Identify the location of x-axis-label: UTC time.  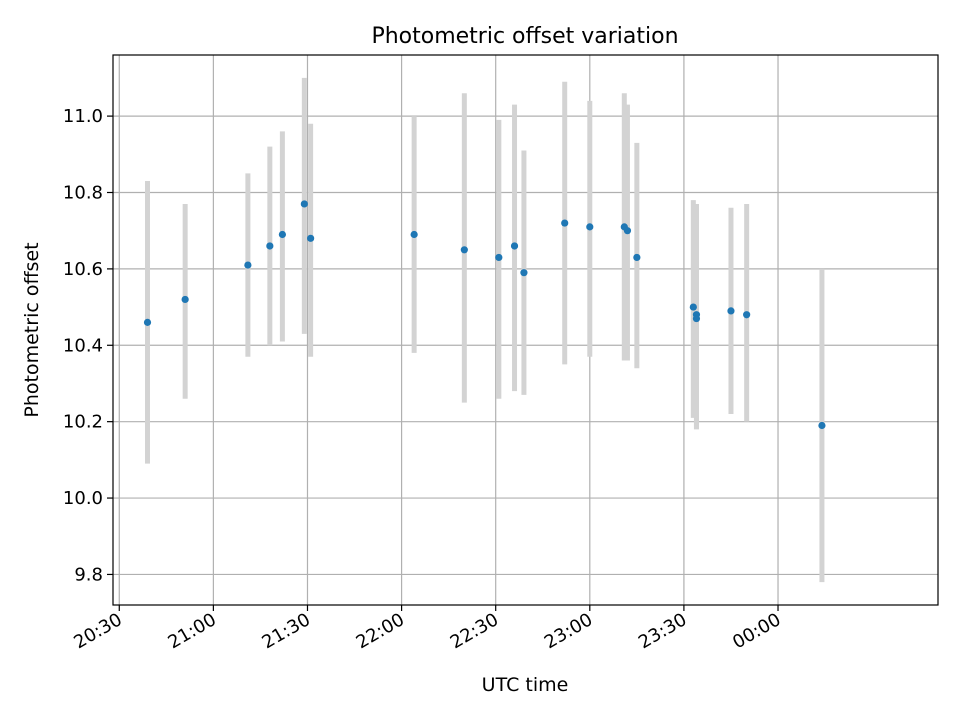
(525, 685).